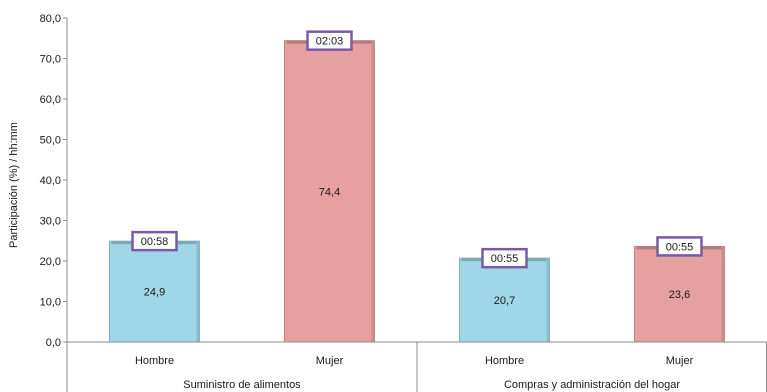  What do you see at coordinates (50, 262) in the screenshot?
I see `y-tick-label: 20,0` at bounding box center [50, 262].